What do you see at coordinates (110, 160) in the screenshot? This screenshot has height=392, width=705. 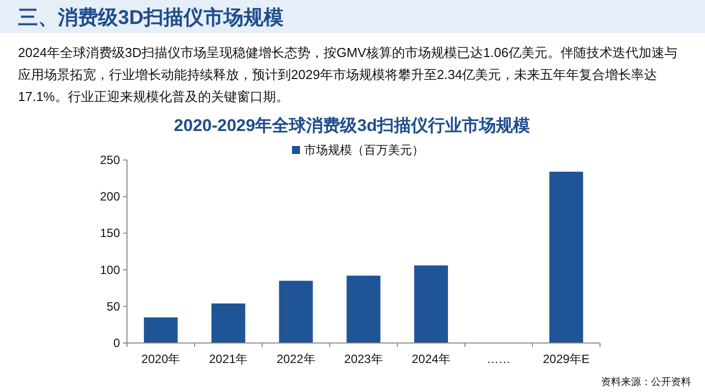 I see `y-tick-label: 250` at bounding box center [110, 160].